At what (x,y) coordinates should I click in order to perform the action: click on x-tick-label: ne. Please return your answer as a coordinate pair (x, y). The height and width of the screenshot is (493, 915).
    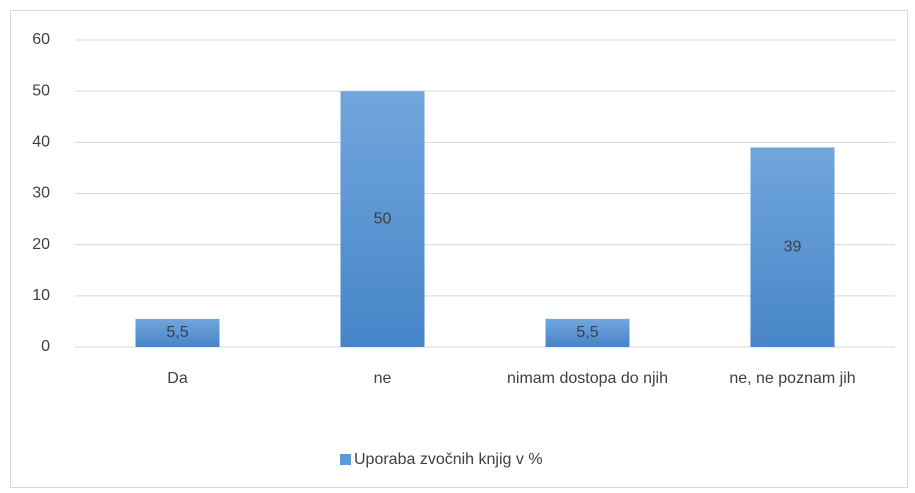
    Looking at the image, I should click on (382, 378).